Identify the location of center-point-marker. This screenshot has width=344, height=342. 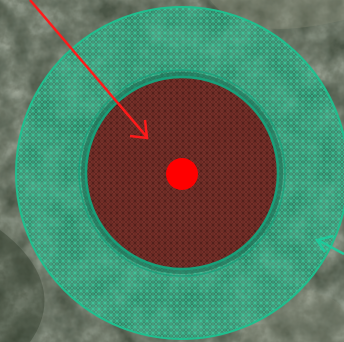
(182, 174).